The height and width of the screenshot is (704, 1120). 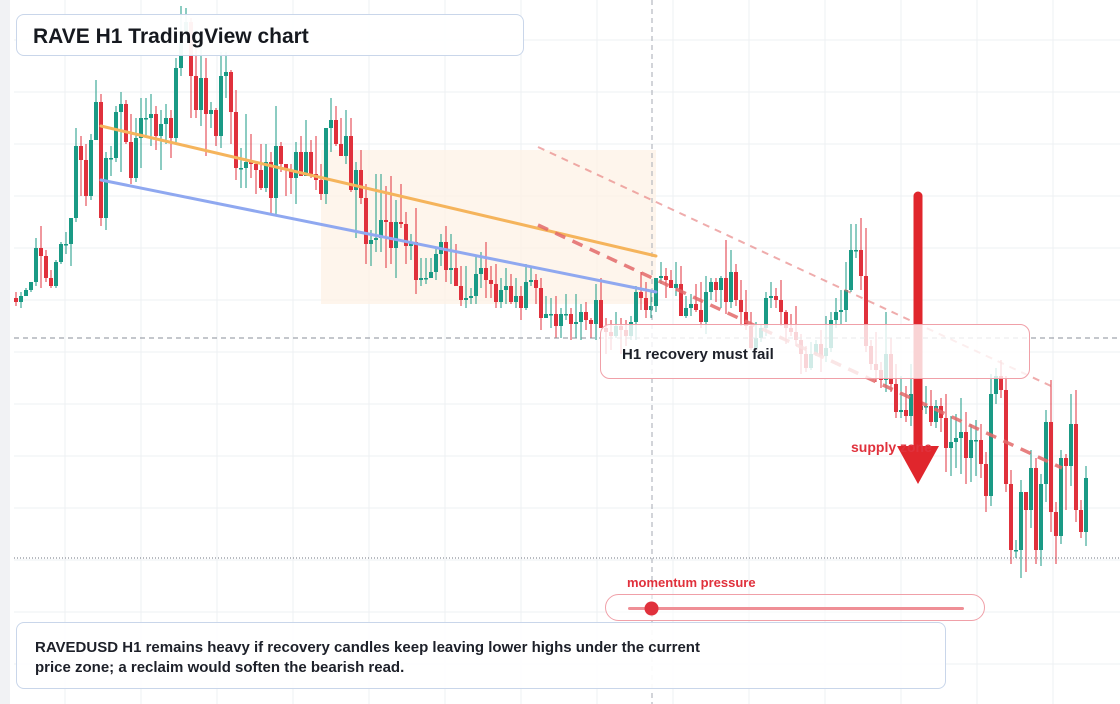 What do you see at coordinates (795, 607) in the screenshot?
I see `momentum-pressure-slider` at bounding box center [795, 607].